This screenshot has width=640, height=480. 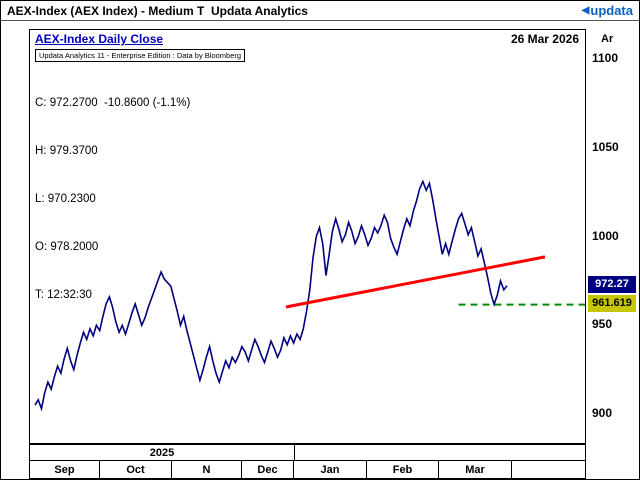 What do you see at coordinates (99, 39) in the screenshot?
I see `chart-title: AEX-Index Daily Close` at bounding box center [99, 39].